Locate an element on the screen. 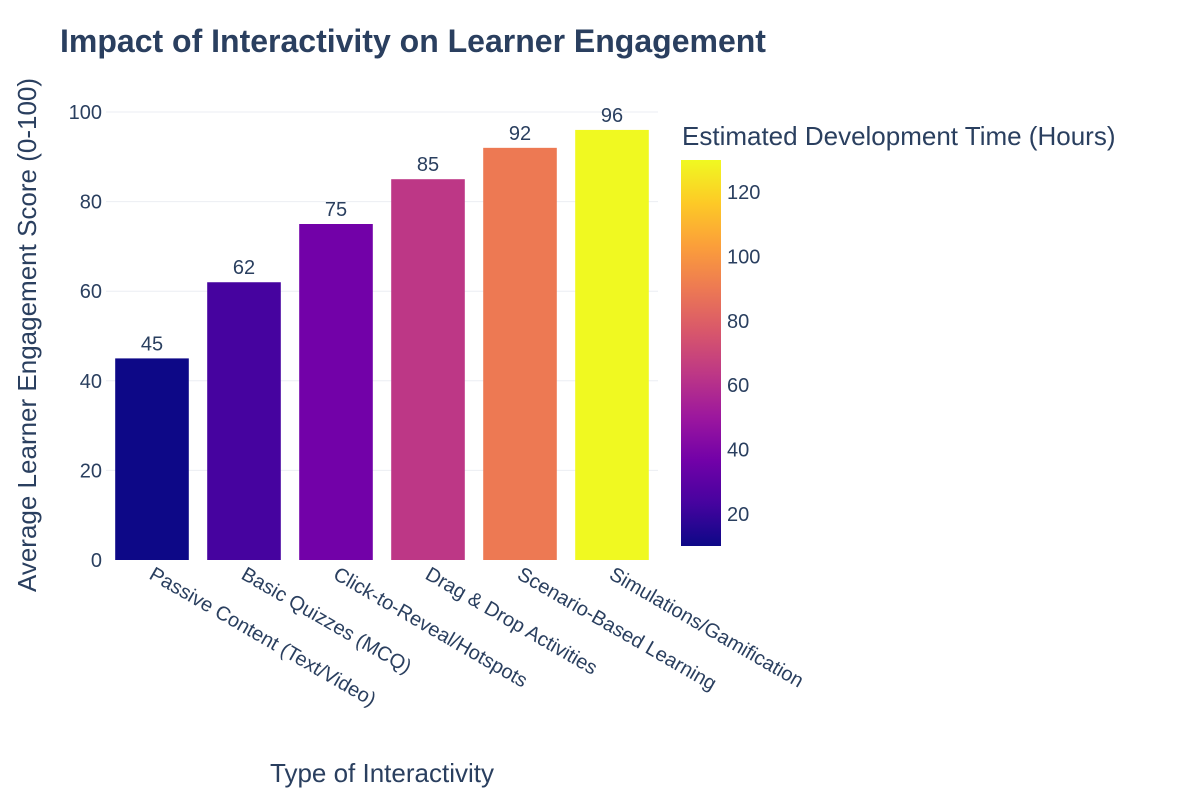  colorbar-tick-label: 20 is located at coordinates (738, 515).